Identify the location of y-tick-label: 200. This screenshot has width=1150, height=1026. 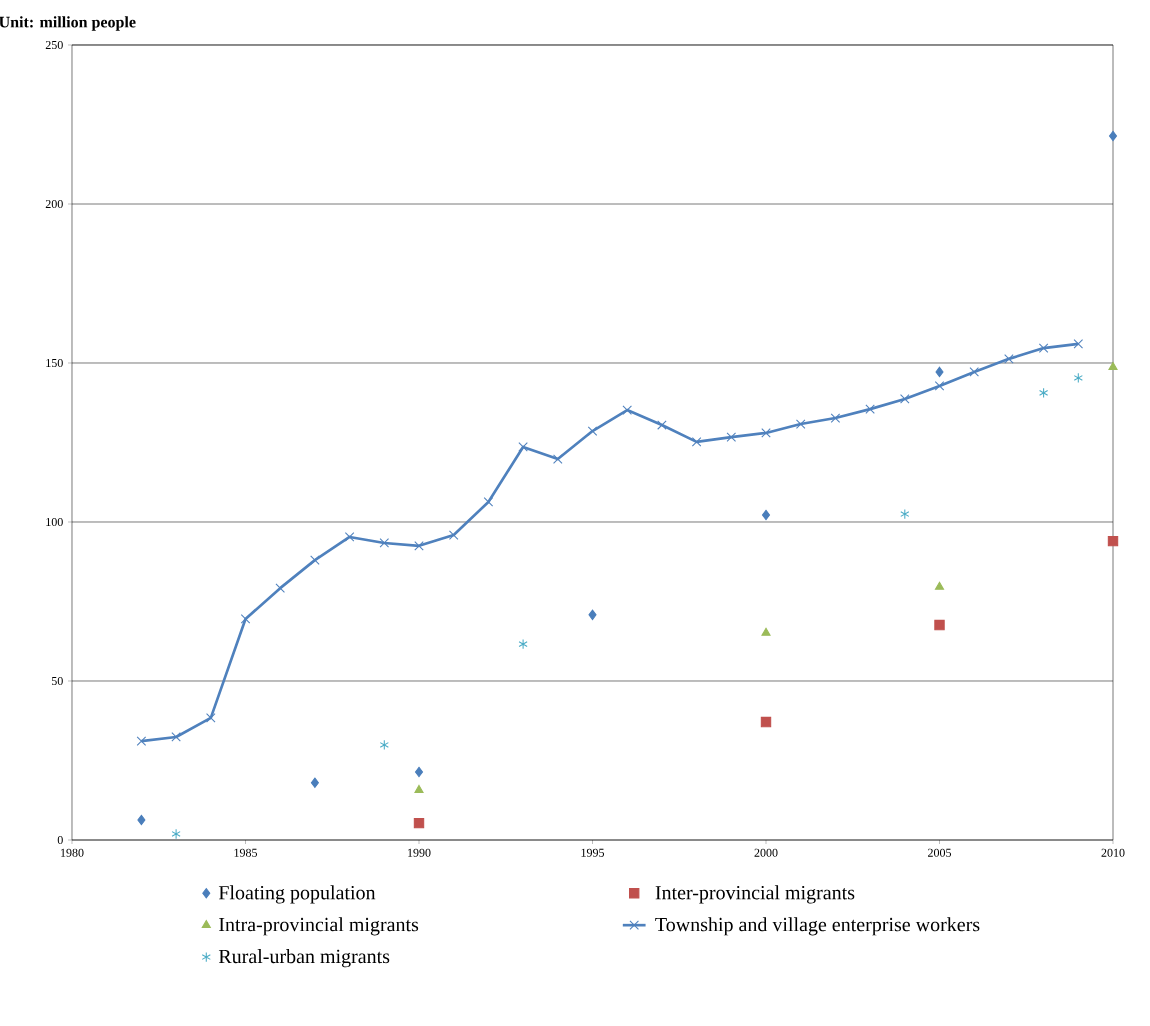
(54, 204).